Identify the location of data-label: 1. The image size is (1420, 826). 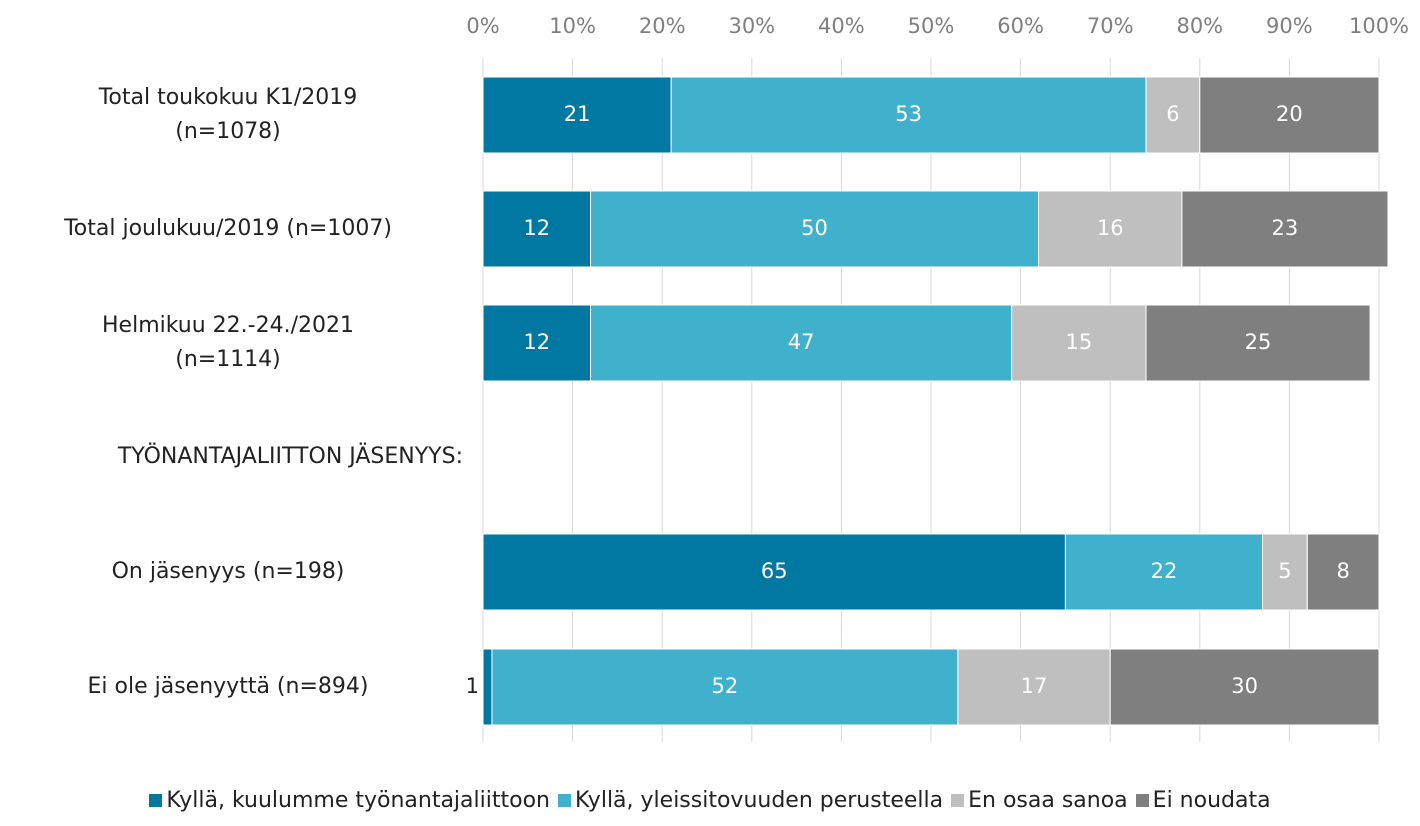
(472, 686).